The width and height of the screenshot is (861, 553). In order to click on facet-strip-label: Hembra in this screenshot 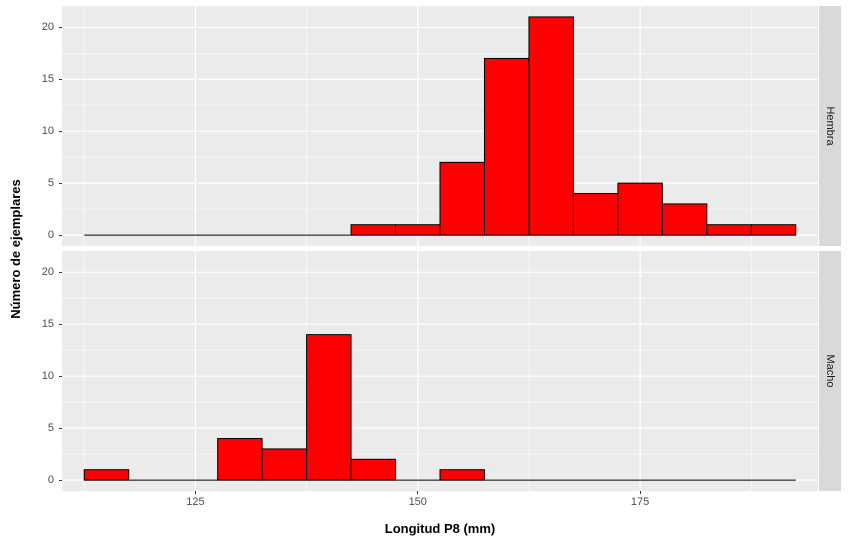, I will do `click(830, 126)`.